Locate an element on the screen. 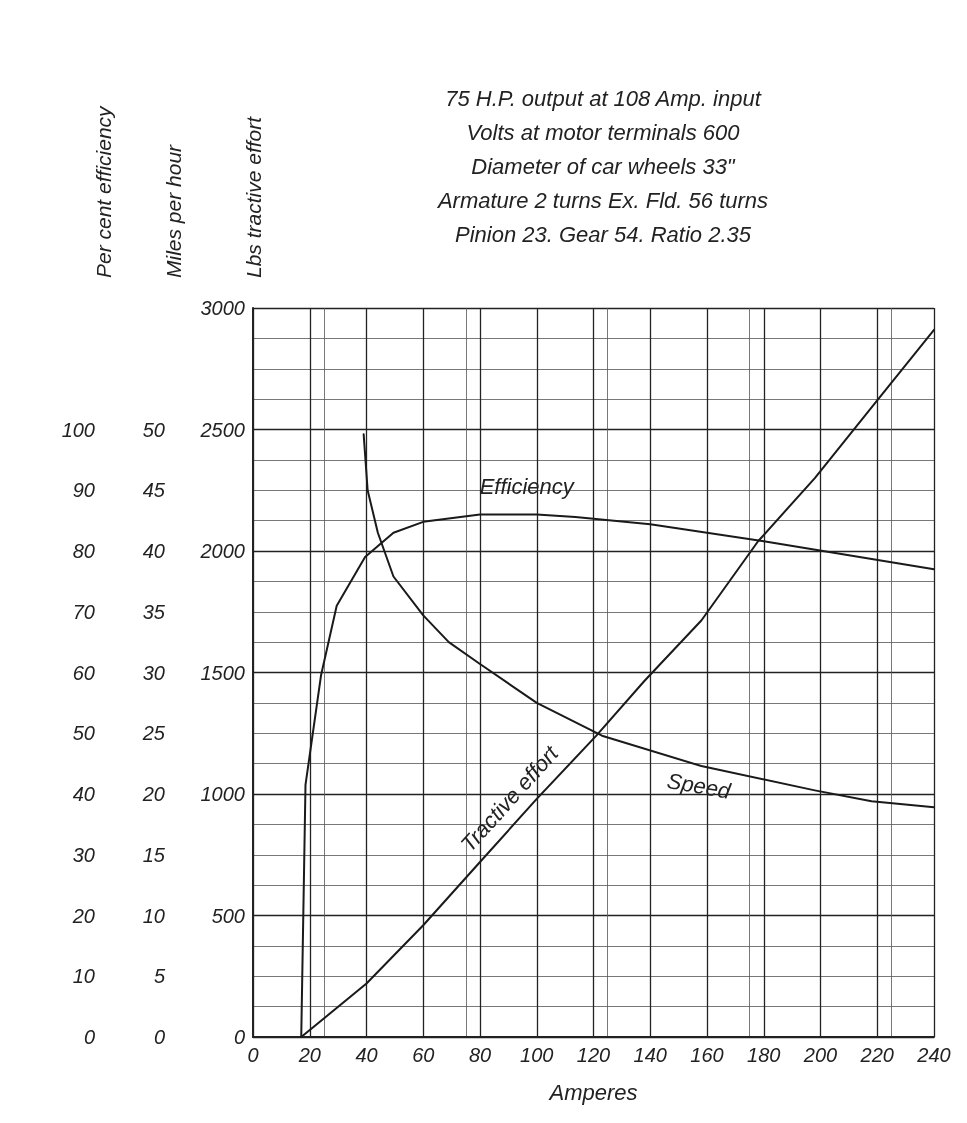 The image size is (967, 1123). x-tick-label: 220 is located at coordinates (876, 1055).